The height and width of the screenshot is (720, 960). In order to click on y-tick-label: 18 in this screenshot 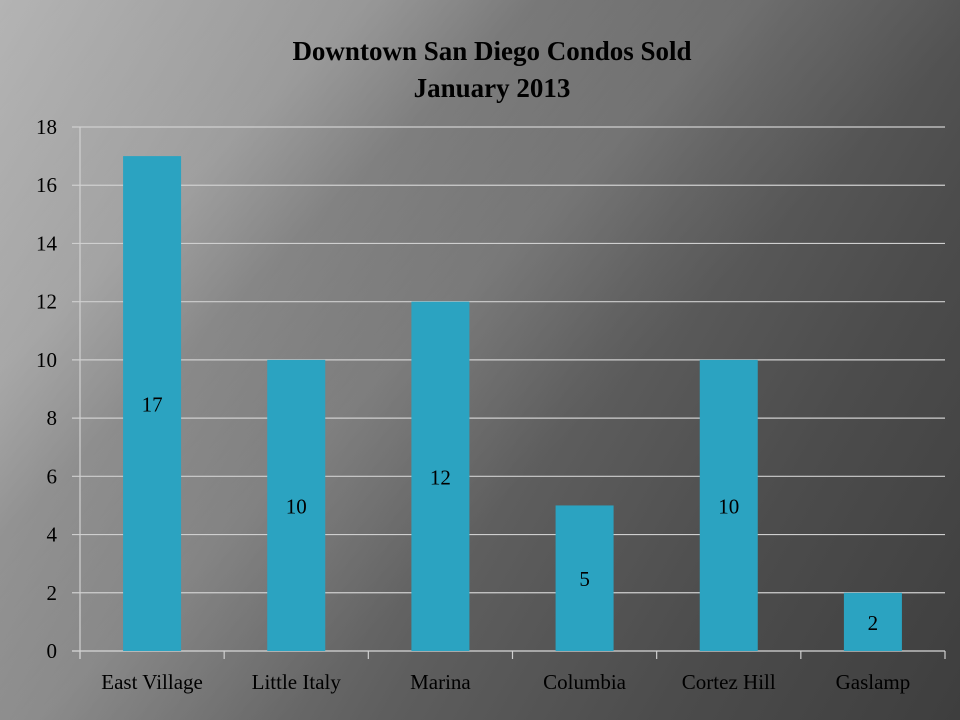, I will do `click(46, 127)`.